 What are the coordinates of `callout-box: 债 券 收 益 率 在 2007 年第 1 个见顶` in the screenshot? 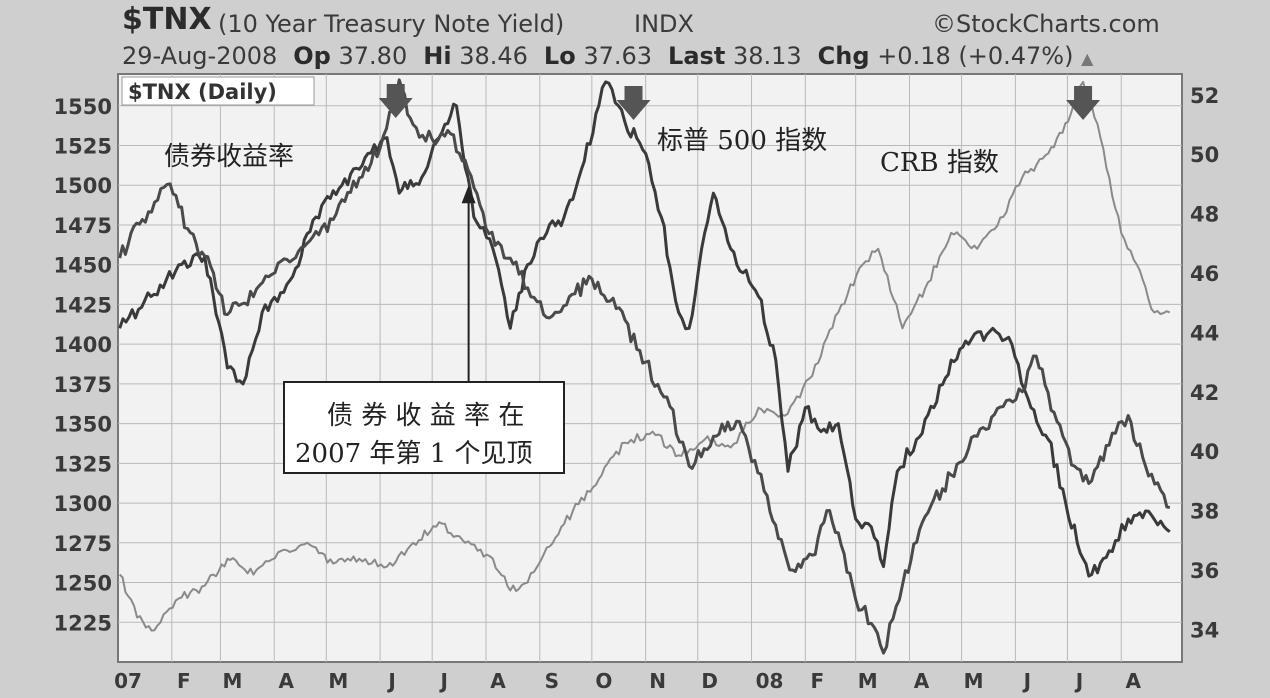 It's located at (424, 427).